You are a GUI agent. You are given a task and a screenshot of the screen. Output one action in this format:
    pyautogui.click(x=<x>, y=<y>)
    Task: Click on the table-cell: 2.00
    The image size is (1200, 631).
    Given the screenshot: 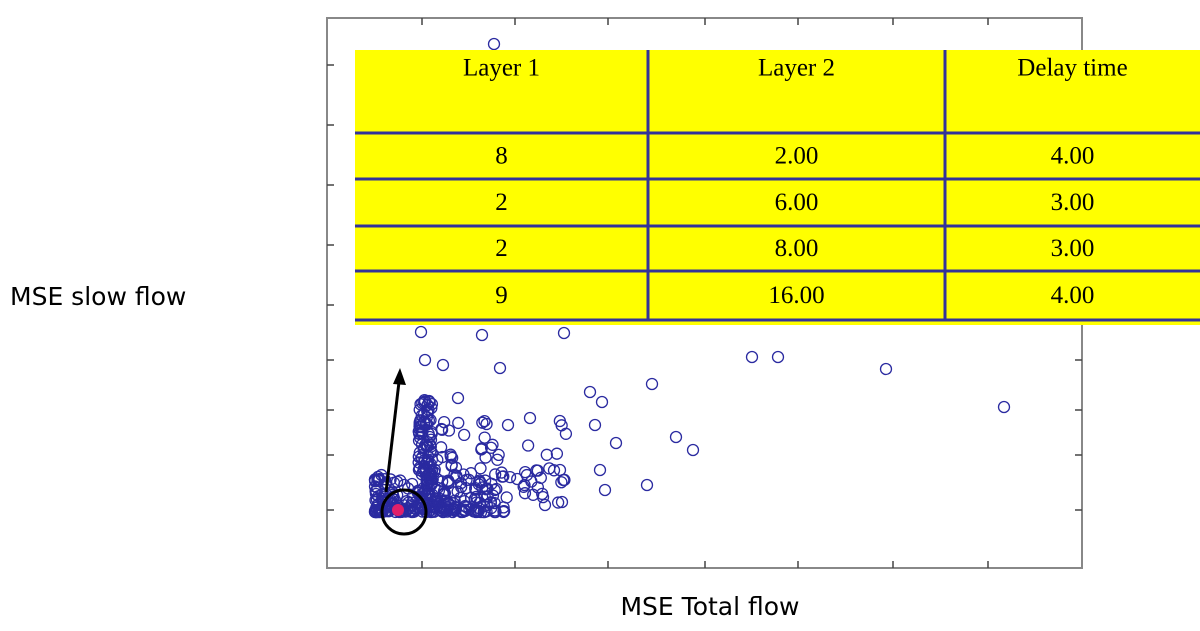 What is the action you would take?
    pyautogui.click(x=797, y=156)
    